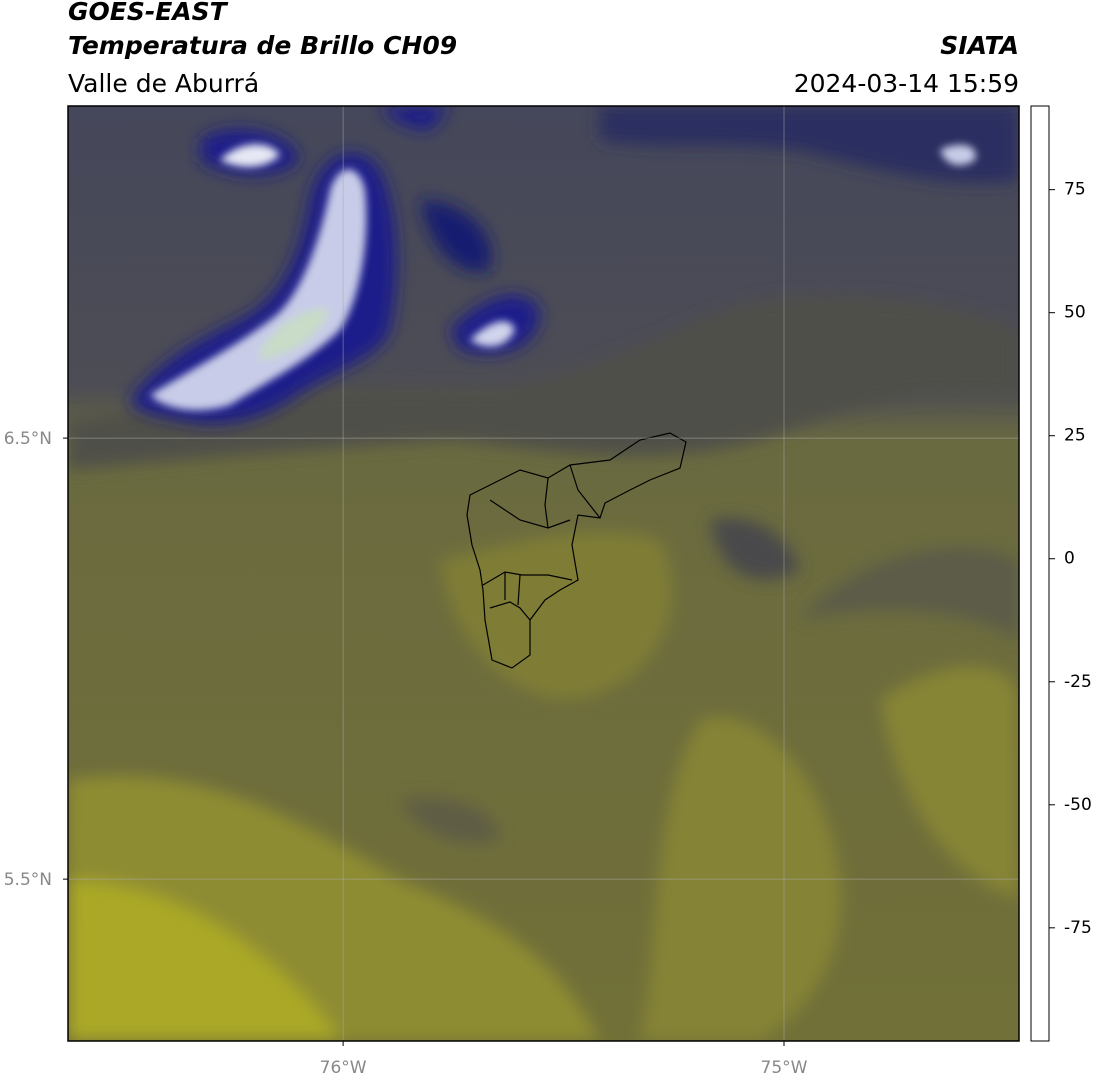 The width and height of the screenshot is (1094, 1078). Describe the element at coordinates (906, 83) in the screenshot. I see `timestamp: 2024-03-14 15:59` at that location.